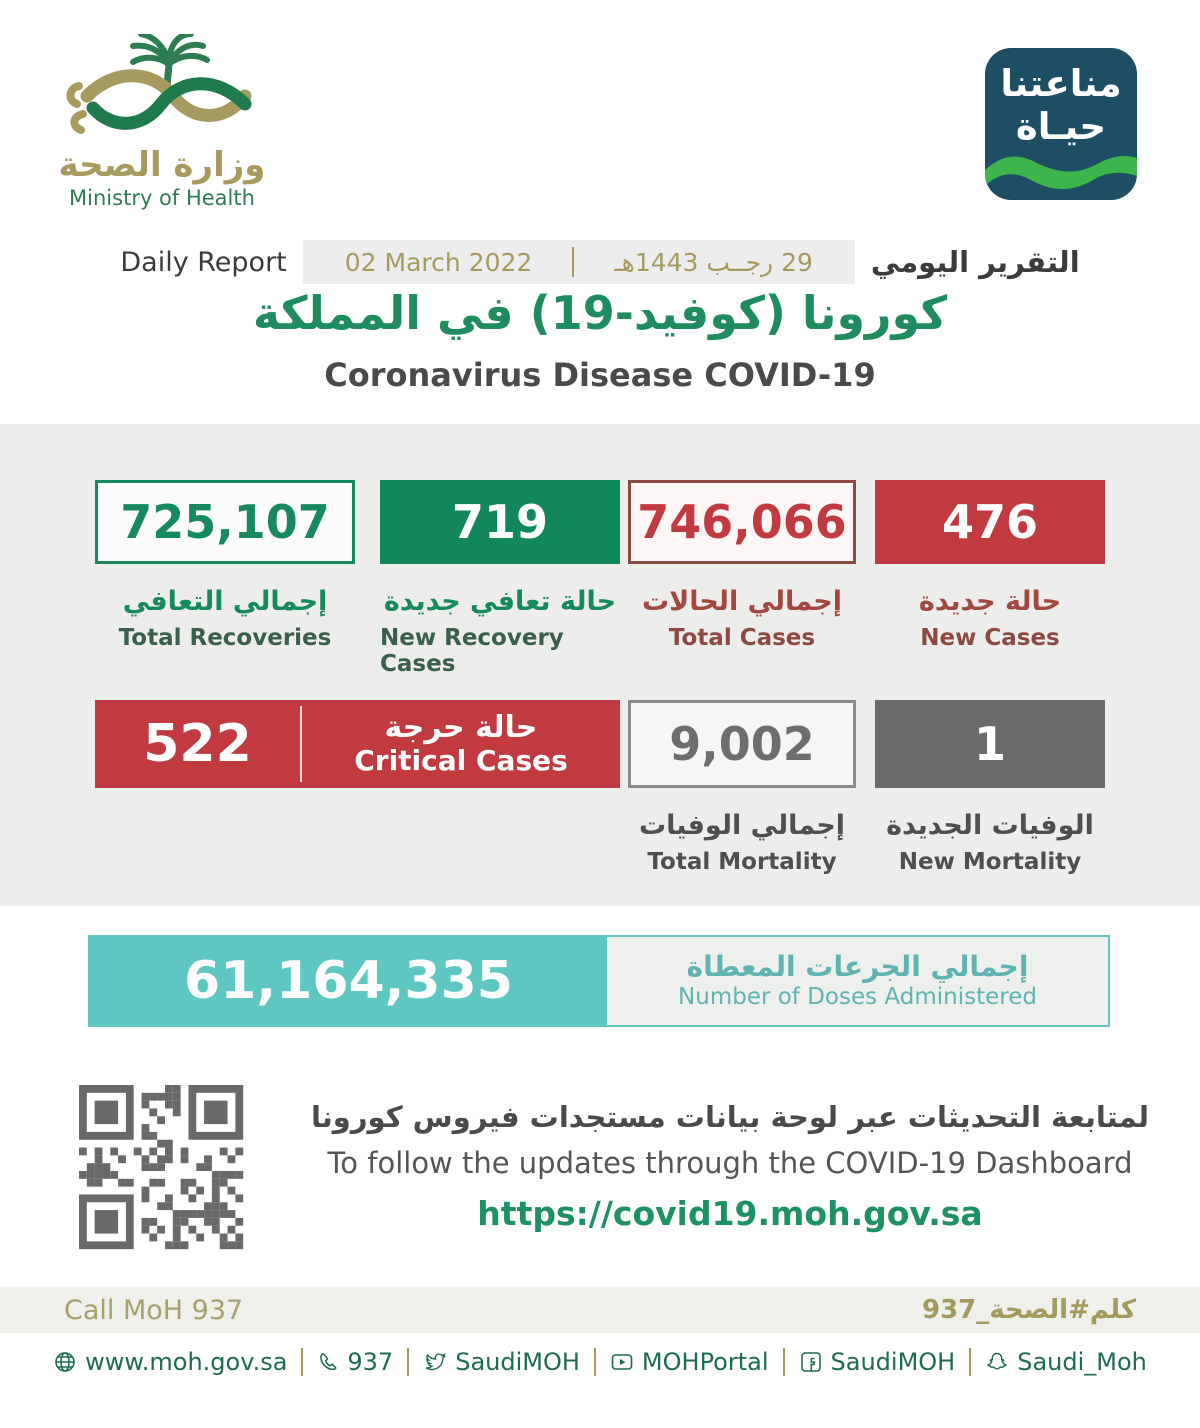 Image resolution: width=1200 pixels, height=1428 pixels. I want to click on footer-link-label: 937, so click(370, 1362).